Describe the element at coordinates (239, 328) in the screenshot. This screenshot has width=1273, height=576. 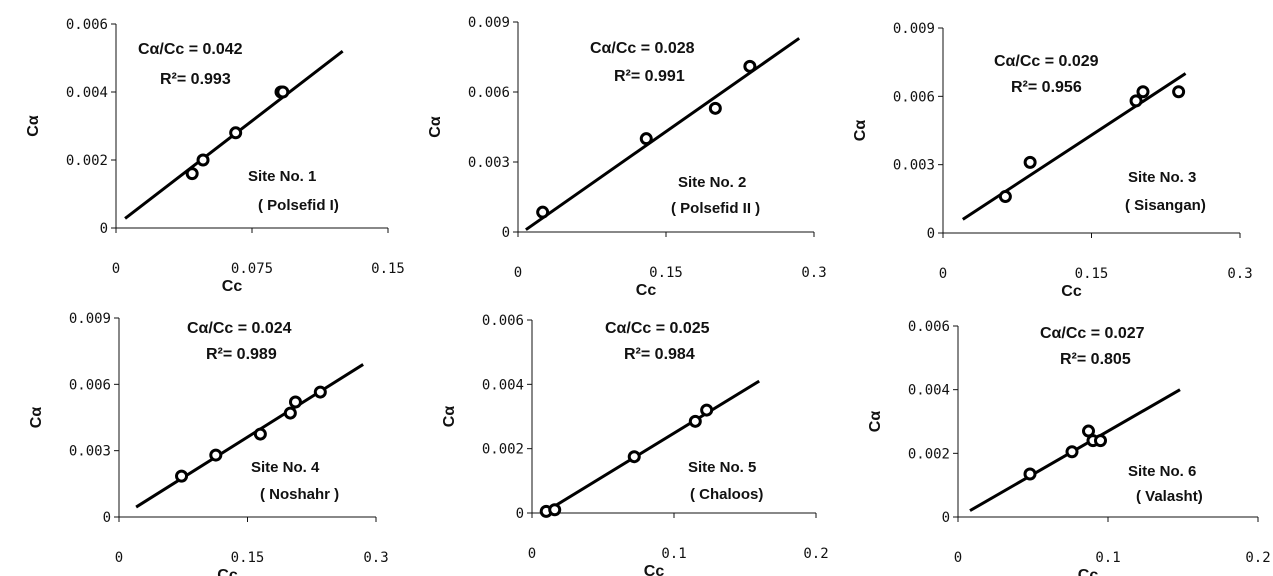
I see `ratio-annotation: Cα/Cc = 0.024` at that location.